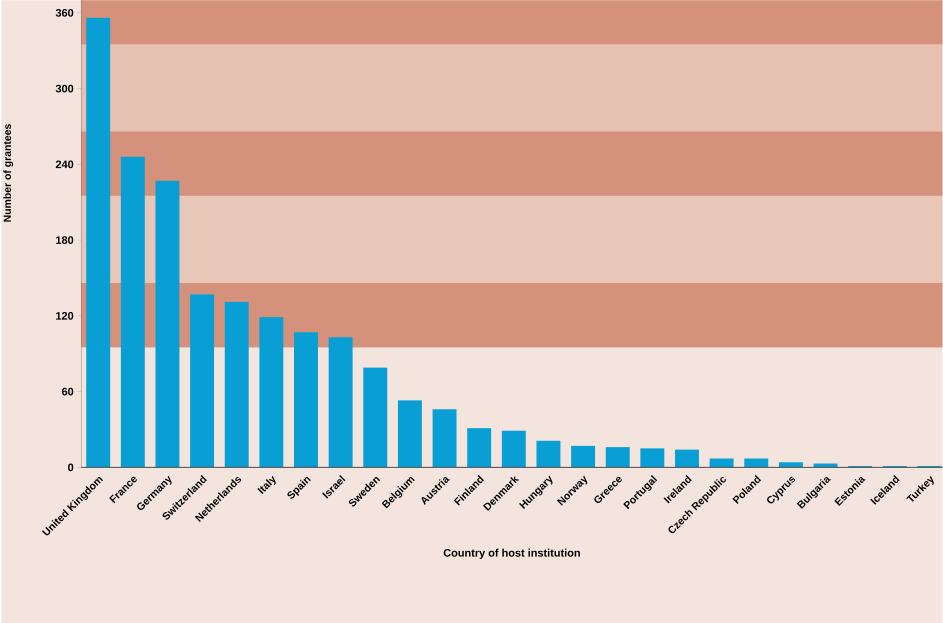  I want to click on y-tick-label: 120, so click(65, 316).